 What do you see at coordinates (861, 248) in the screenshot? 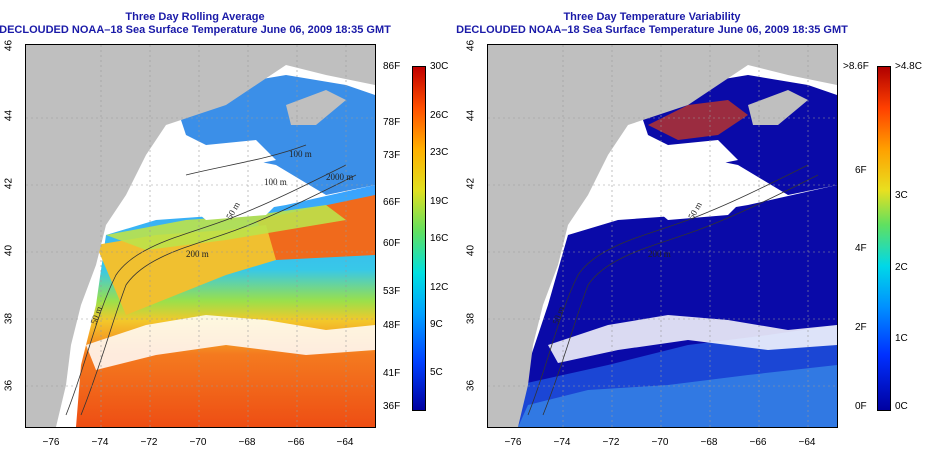
I see `colorbar-f-label: 4F` at bounding box center [861, 248].